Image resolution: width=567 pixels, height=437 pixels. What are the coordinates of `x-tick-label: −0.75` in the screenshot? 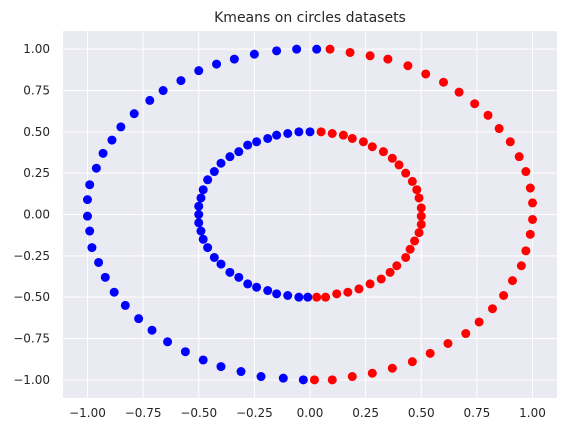 It's located at (143, 413).